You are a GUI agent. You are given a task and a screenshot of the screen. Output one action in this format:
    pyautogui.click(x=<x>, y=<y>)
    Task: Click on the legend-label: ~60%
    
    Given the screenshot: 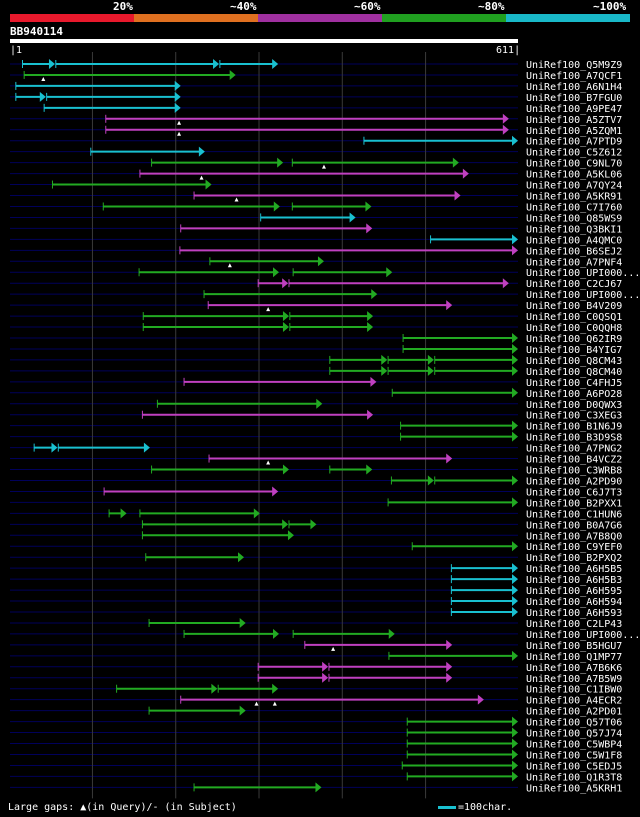 What is the action you would take?
    pyautogui.click(x=367, y=6)
    